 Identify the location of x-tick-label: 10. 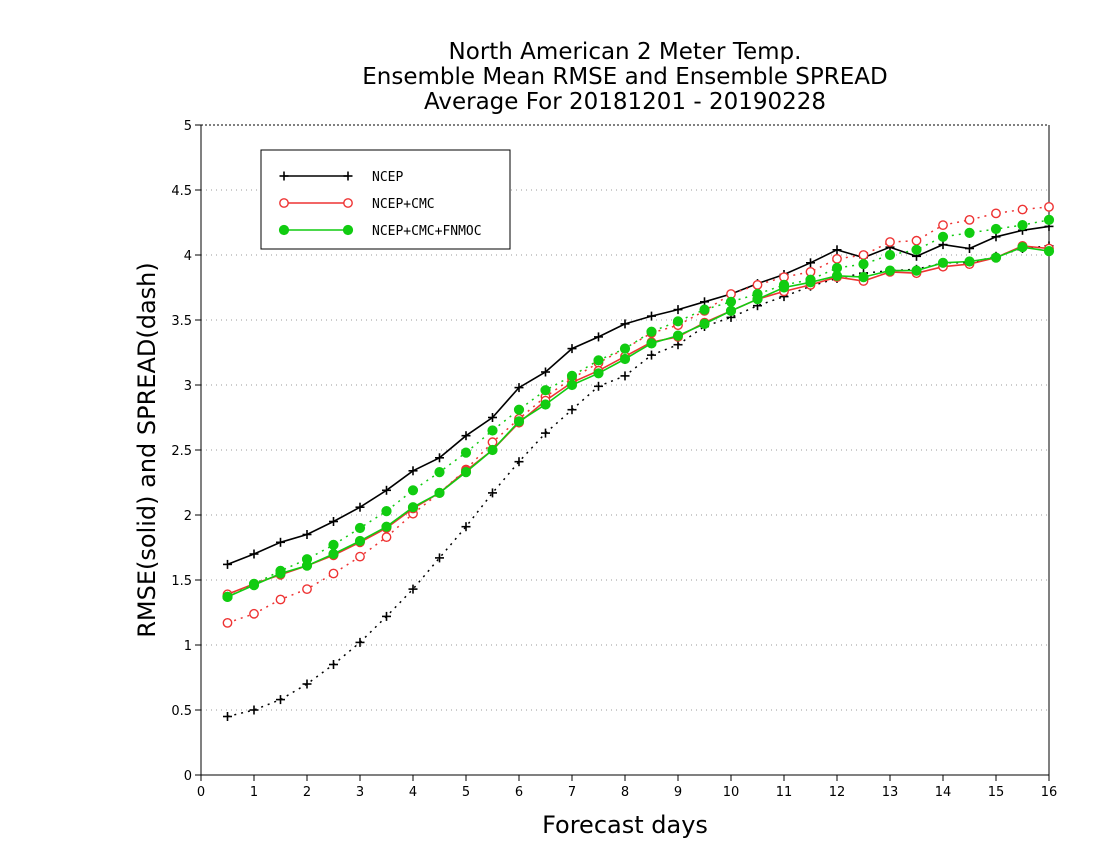
(731, 792).